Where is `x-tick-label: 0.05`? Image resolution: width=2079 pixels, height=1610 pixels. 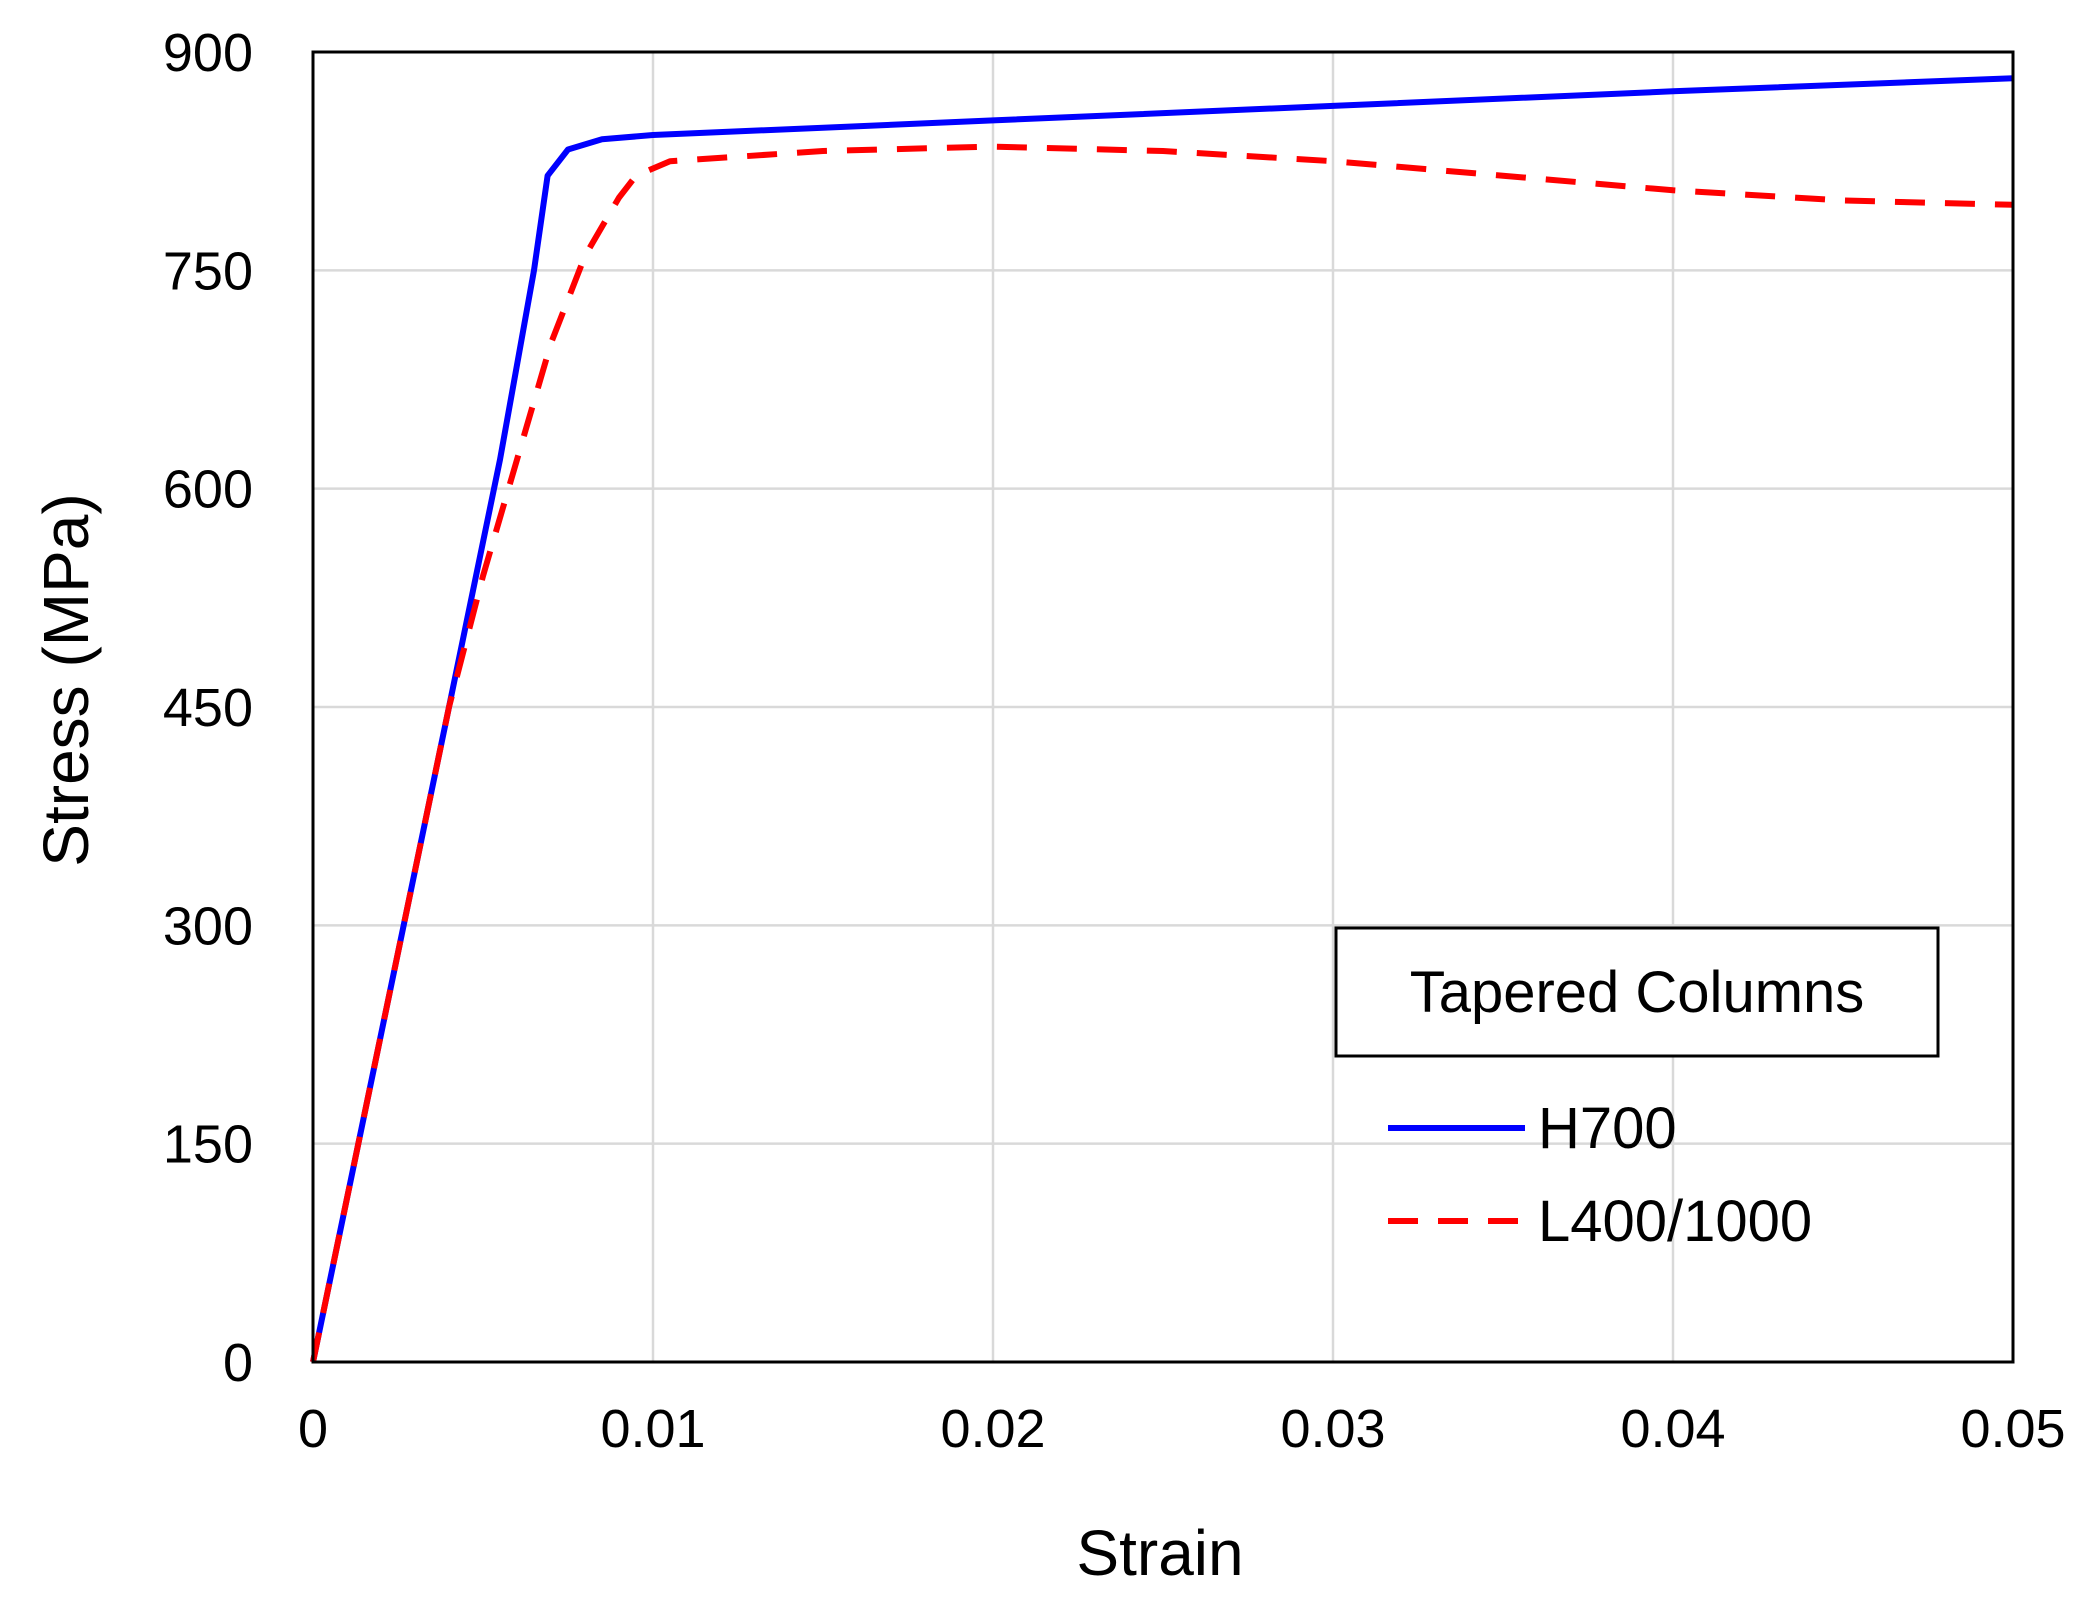 x-tick-label: 0.05 is located at coordinates (2012, 1429).